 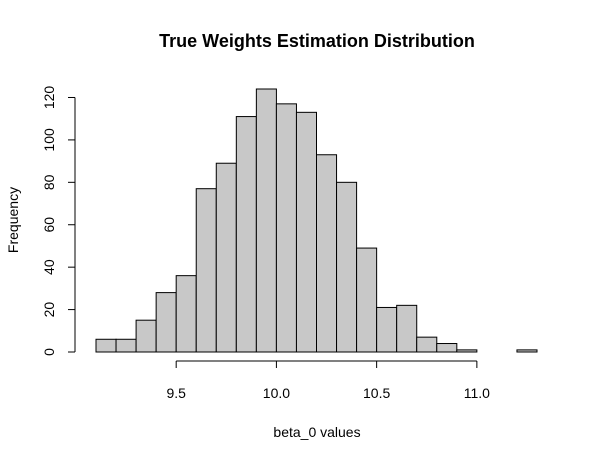 What do you see at coordinates (49, 310) in the screenshot?
I see `y-tick-label: 20` at bounding box center [49, 310].